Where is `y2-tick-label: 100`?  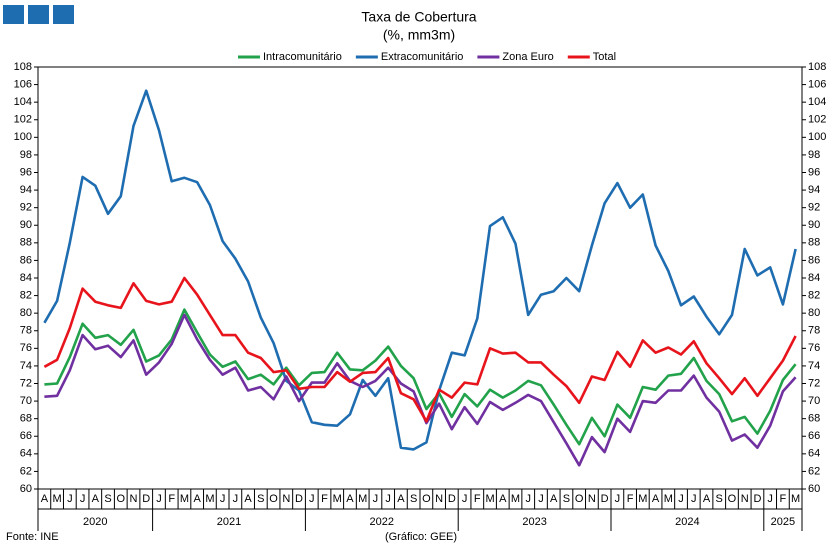
y2-tick-label: 100 is located at coordinates (817, 137).